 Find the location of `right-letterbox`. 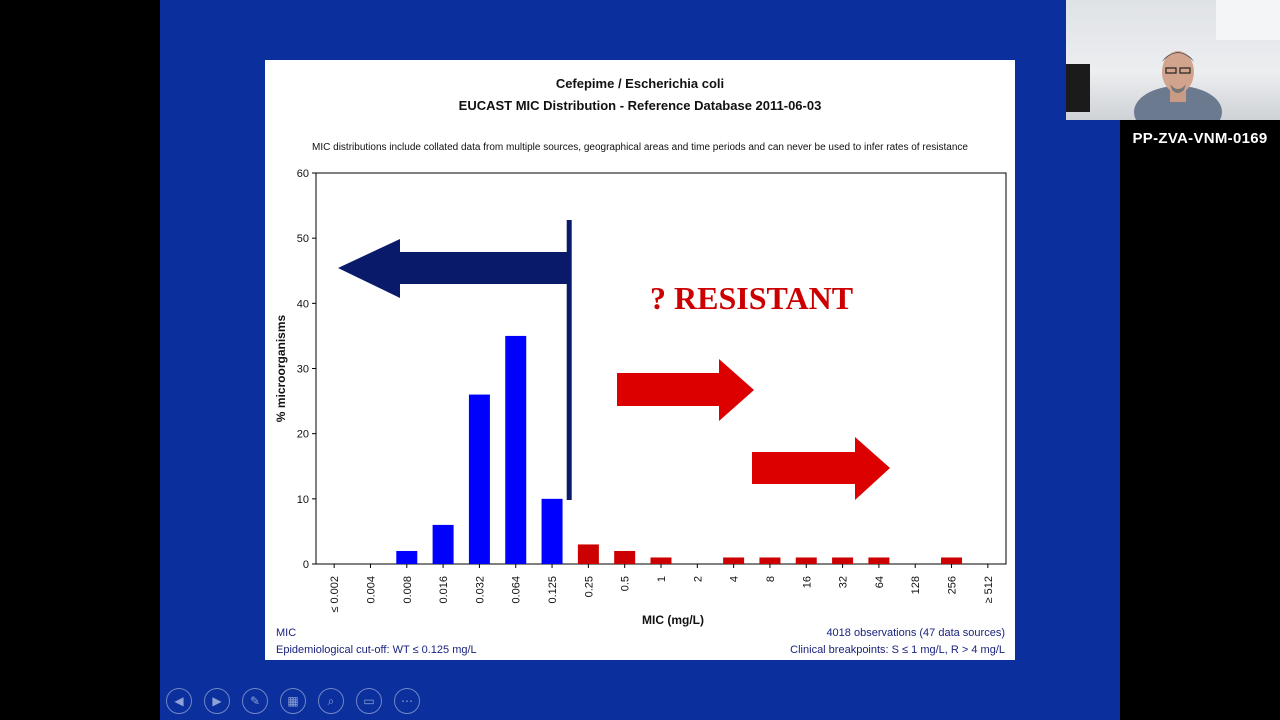

right-letterbox is located at coordinates (1200, 420).